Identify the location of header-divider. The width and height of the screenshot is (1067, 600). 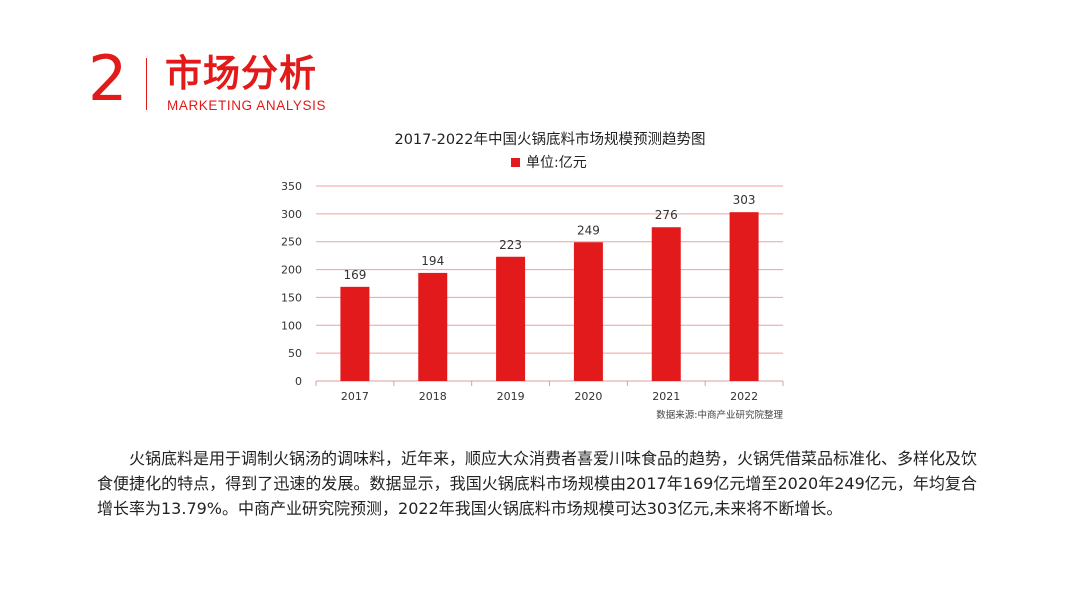
(146, 84).